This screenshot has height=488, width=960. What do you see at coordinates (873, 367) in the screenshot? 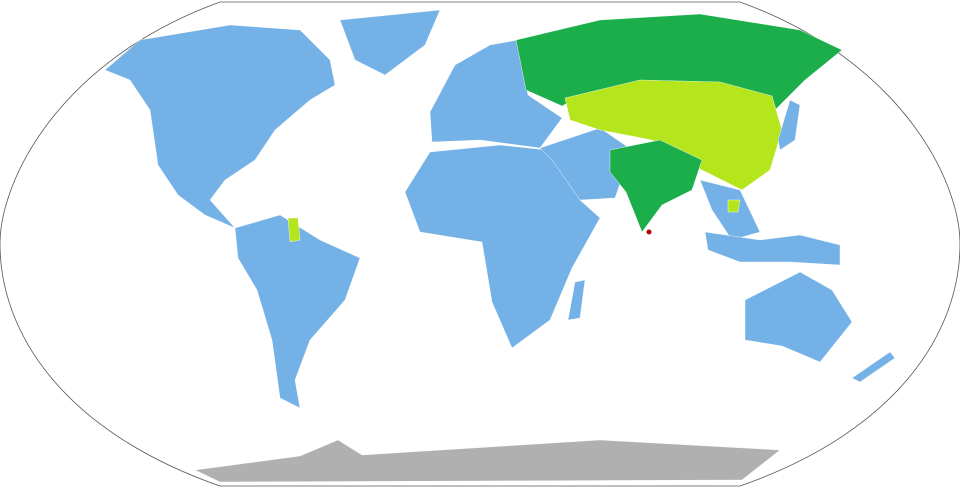
I see `new-zealand` at bounding box center [873, 367].